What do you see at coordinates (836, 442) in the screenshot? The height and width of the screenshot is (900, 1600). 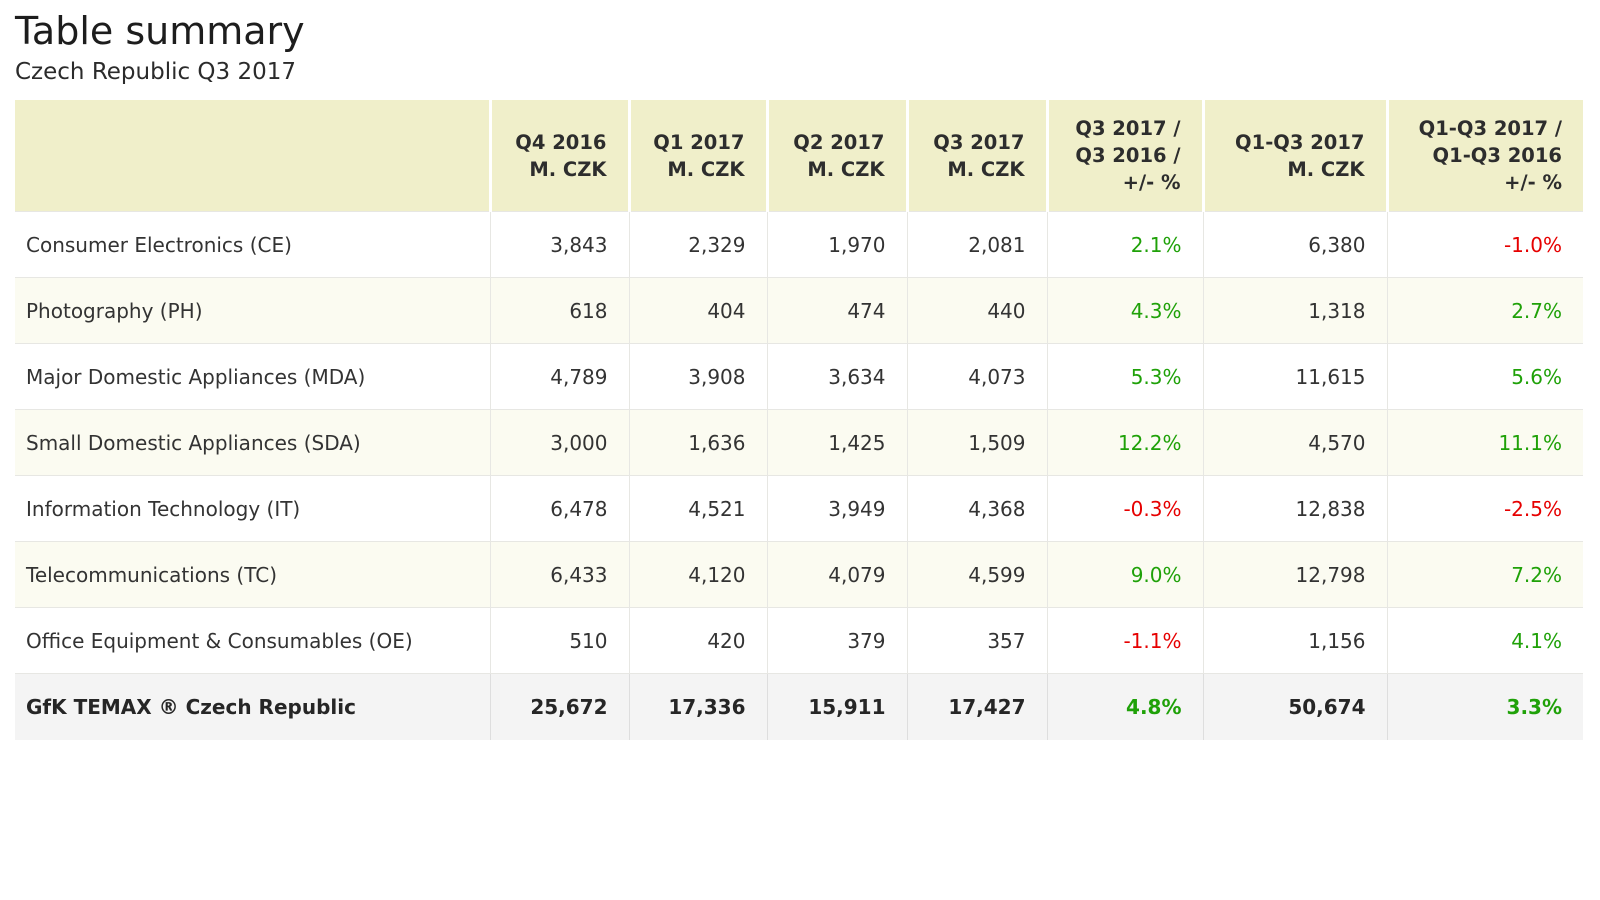 I see `value-cell: 1,425` at bounding box center [836, 442].